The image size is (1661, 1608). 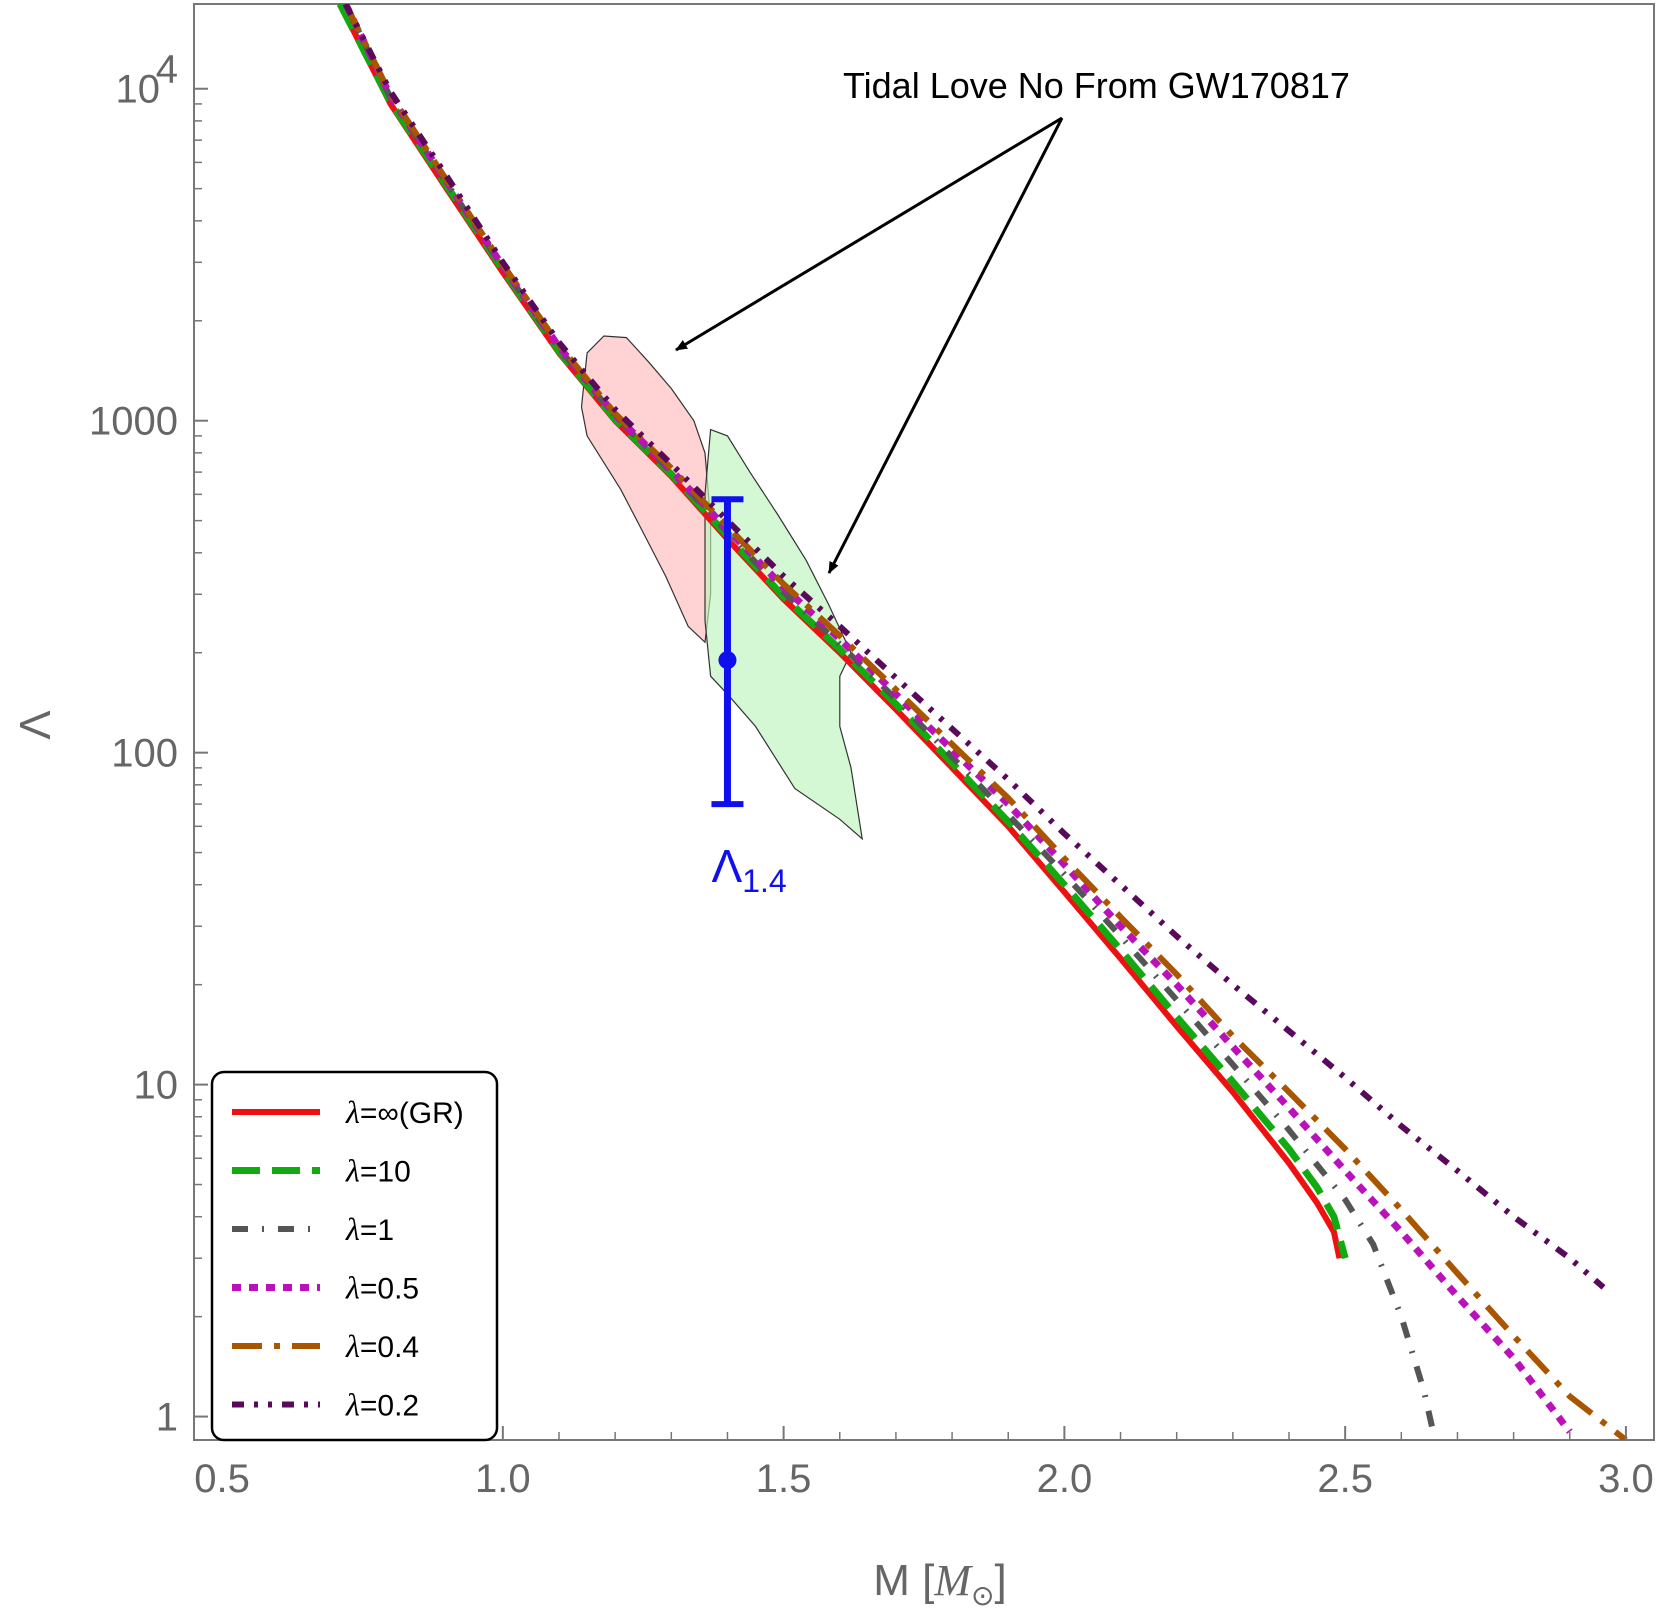 What do you see at coordinates (133, 422) in the screenshot?
I see `y-tick-label: 1000` at bounding box center [133, 422].